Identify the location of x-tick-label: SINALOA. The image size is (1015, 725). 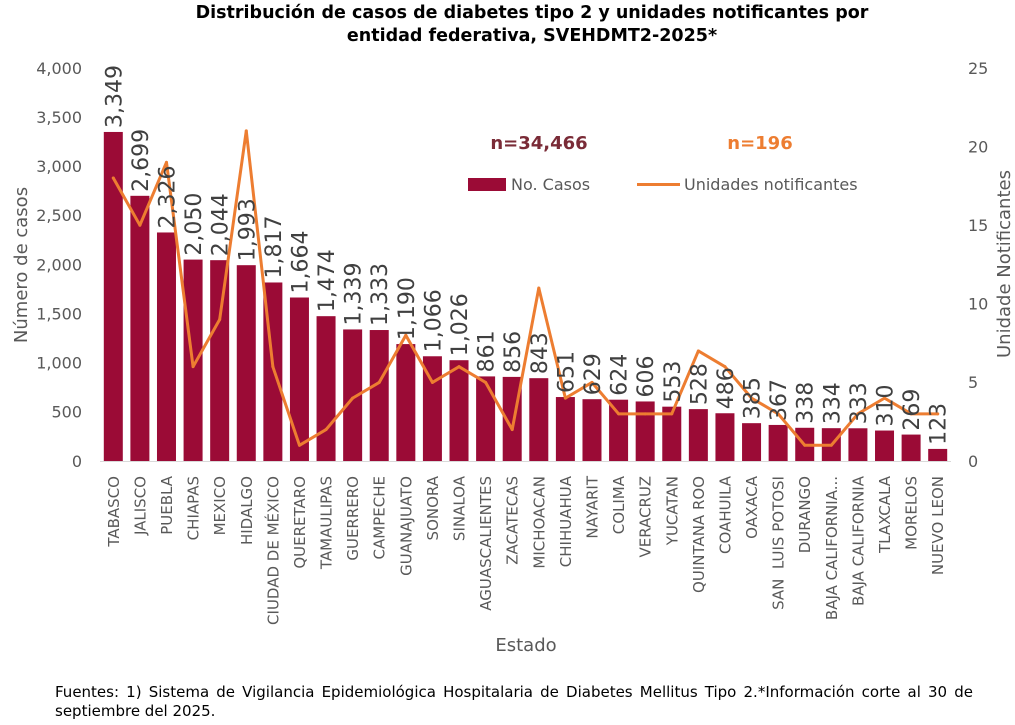
(460, 508).